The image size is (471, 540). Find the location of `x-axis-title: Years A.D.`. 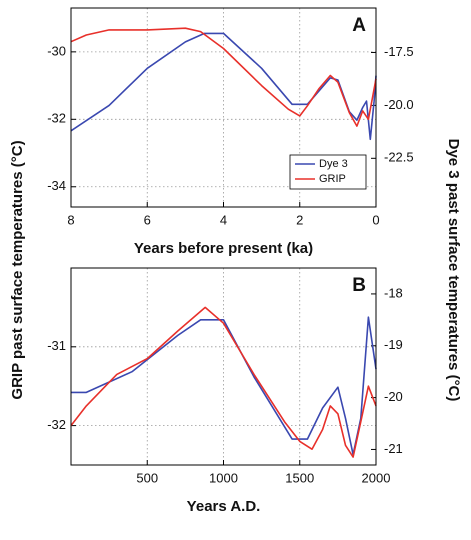

x-axis-title: Years A.D. is located at coordinates (224, 506).